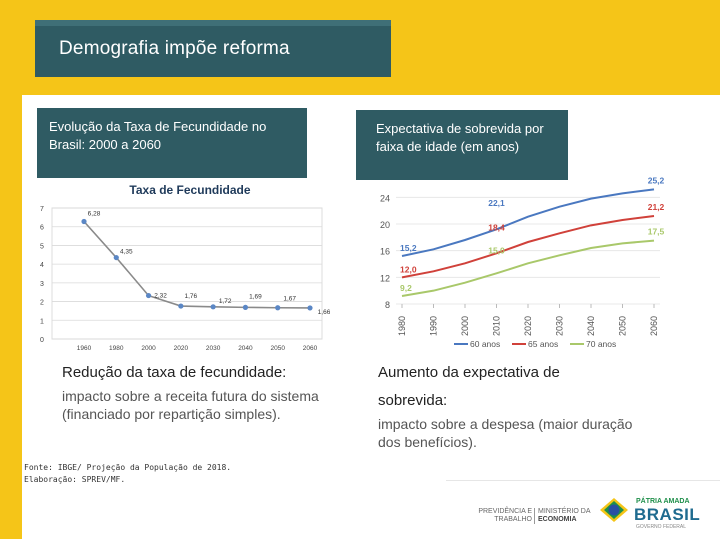 This screenshot has height=540, width=720. What do you see at coordinates (181, 348) in the screenshot?
I see `fertility-x-tick: 2020` at bounding box center [181, 348].